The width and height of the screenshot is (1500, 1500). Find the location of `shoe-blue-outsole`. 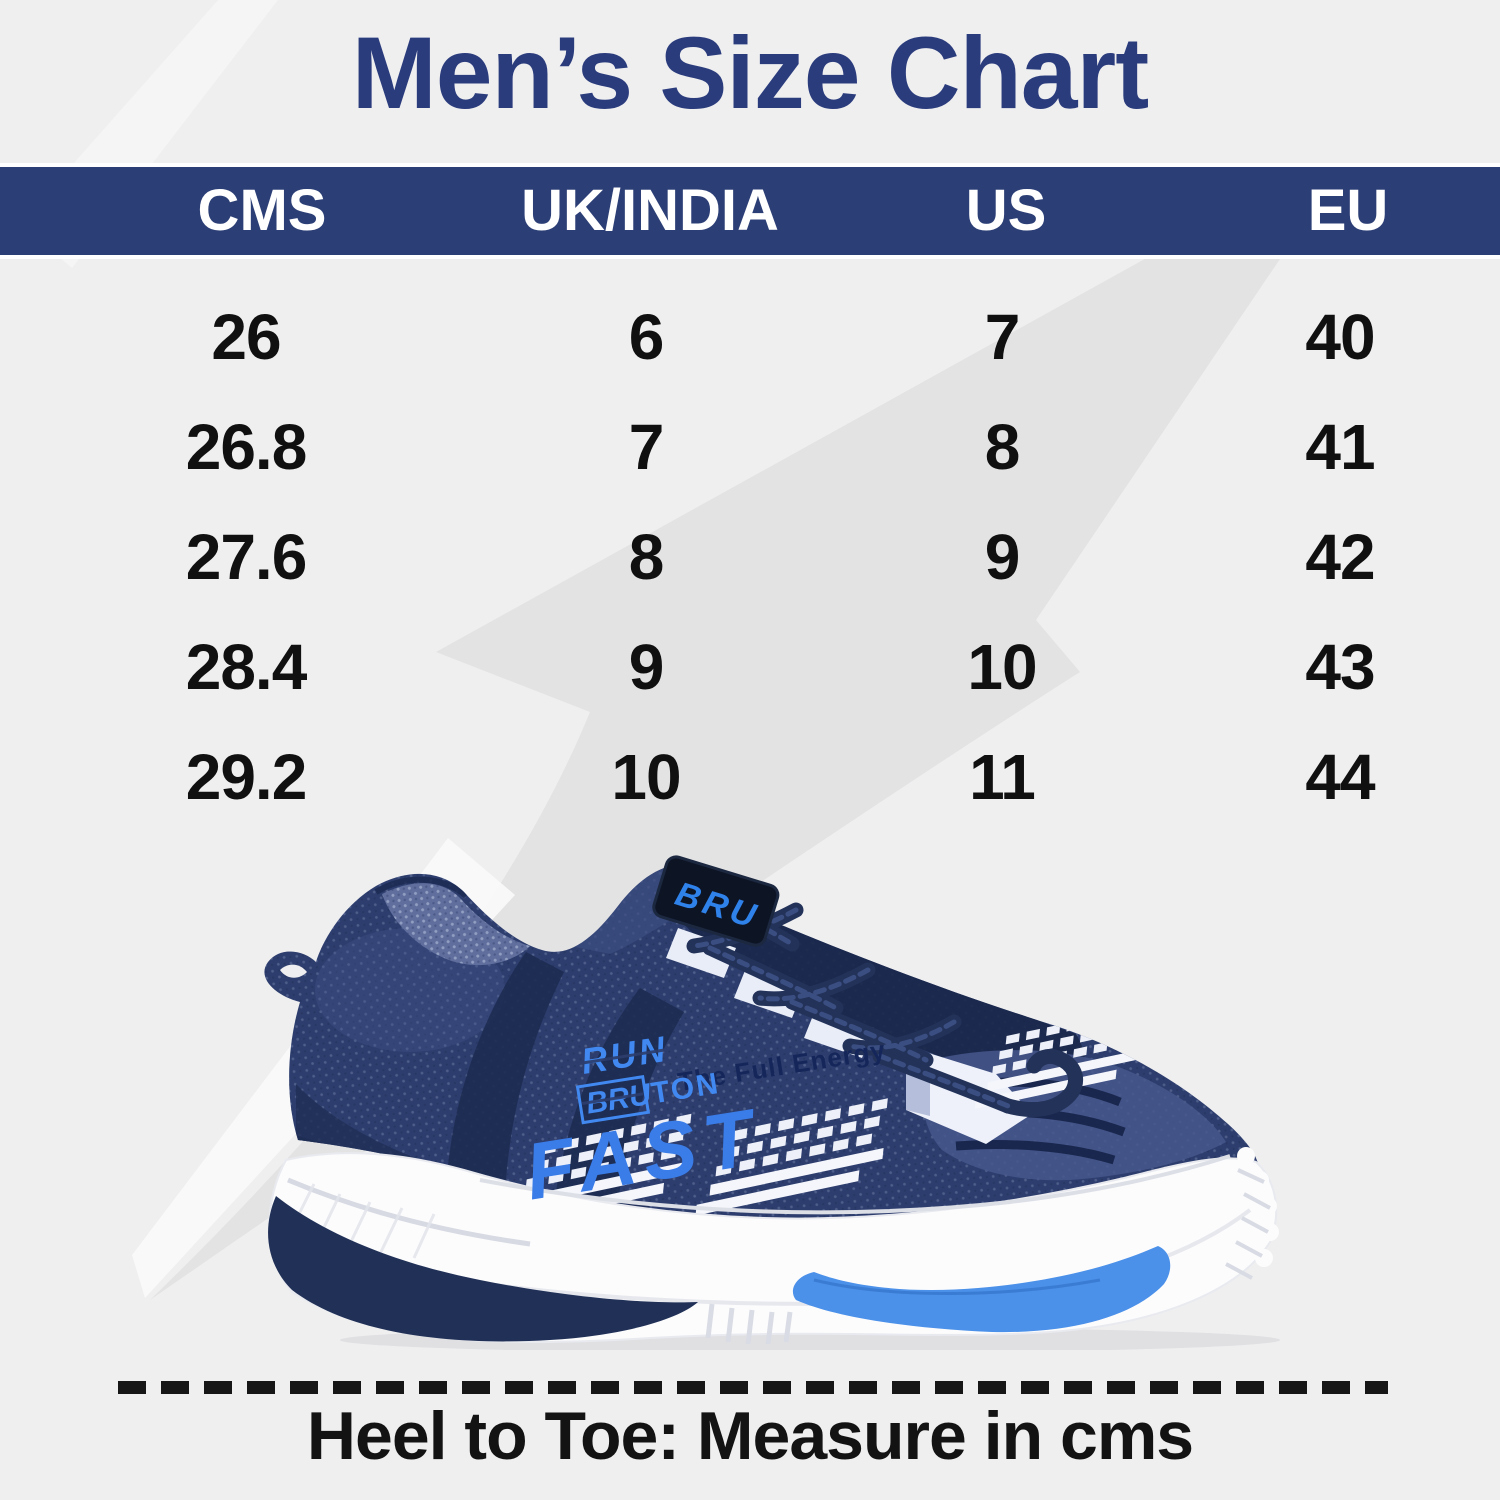

shoe-blue-outsole is located at coordinates (981, 1289).